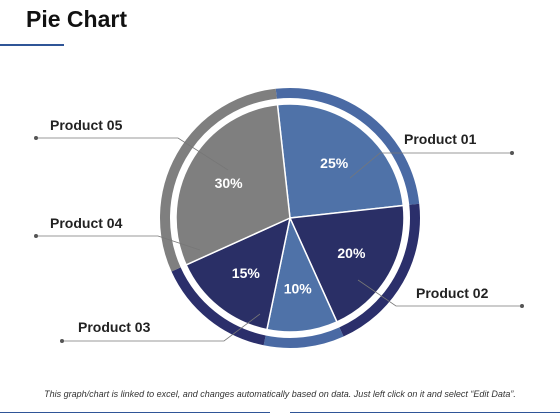 This screenshot has height=420, width=560. Describe the element at coordinates (298, 288) in the screenshot. I see `slice-value-product-03: 10%` at that location.